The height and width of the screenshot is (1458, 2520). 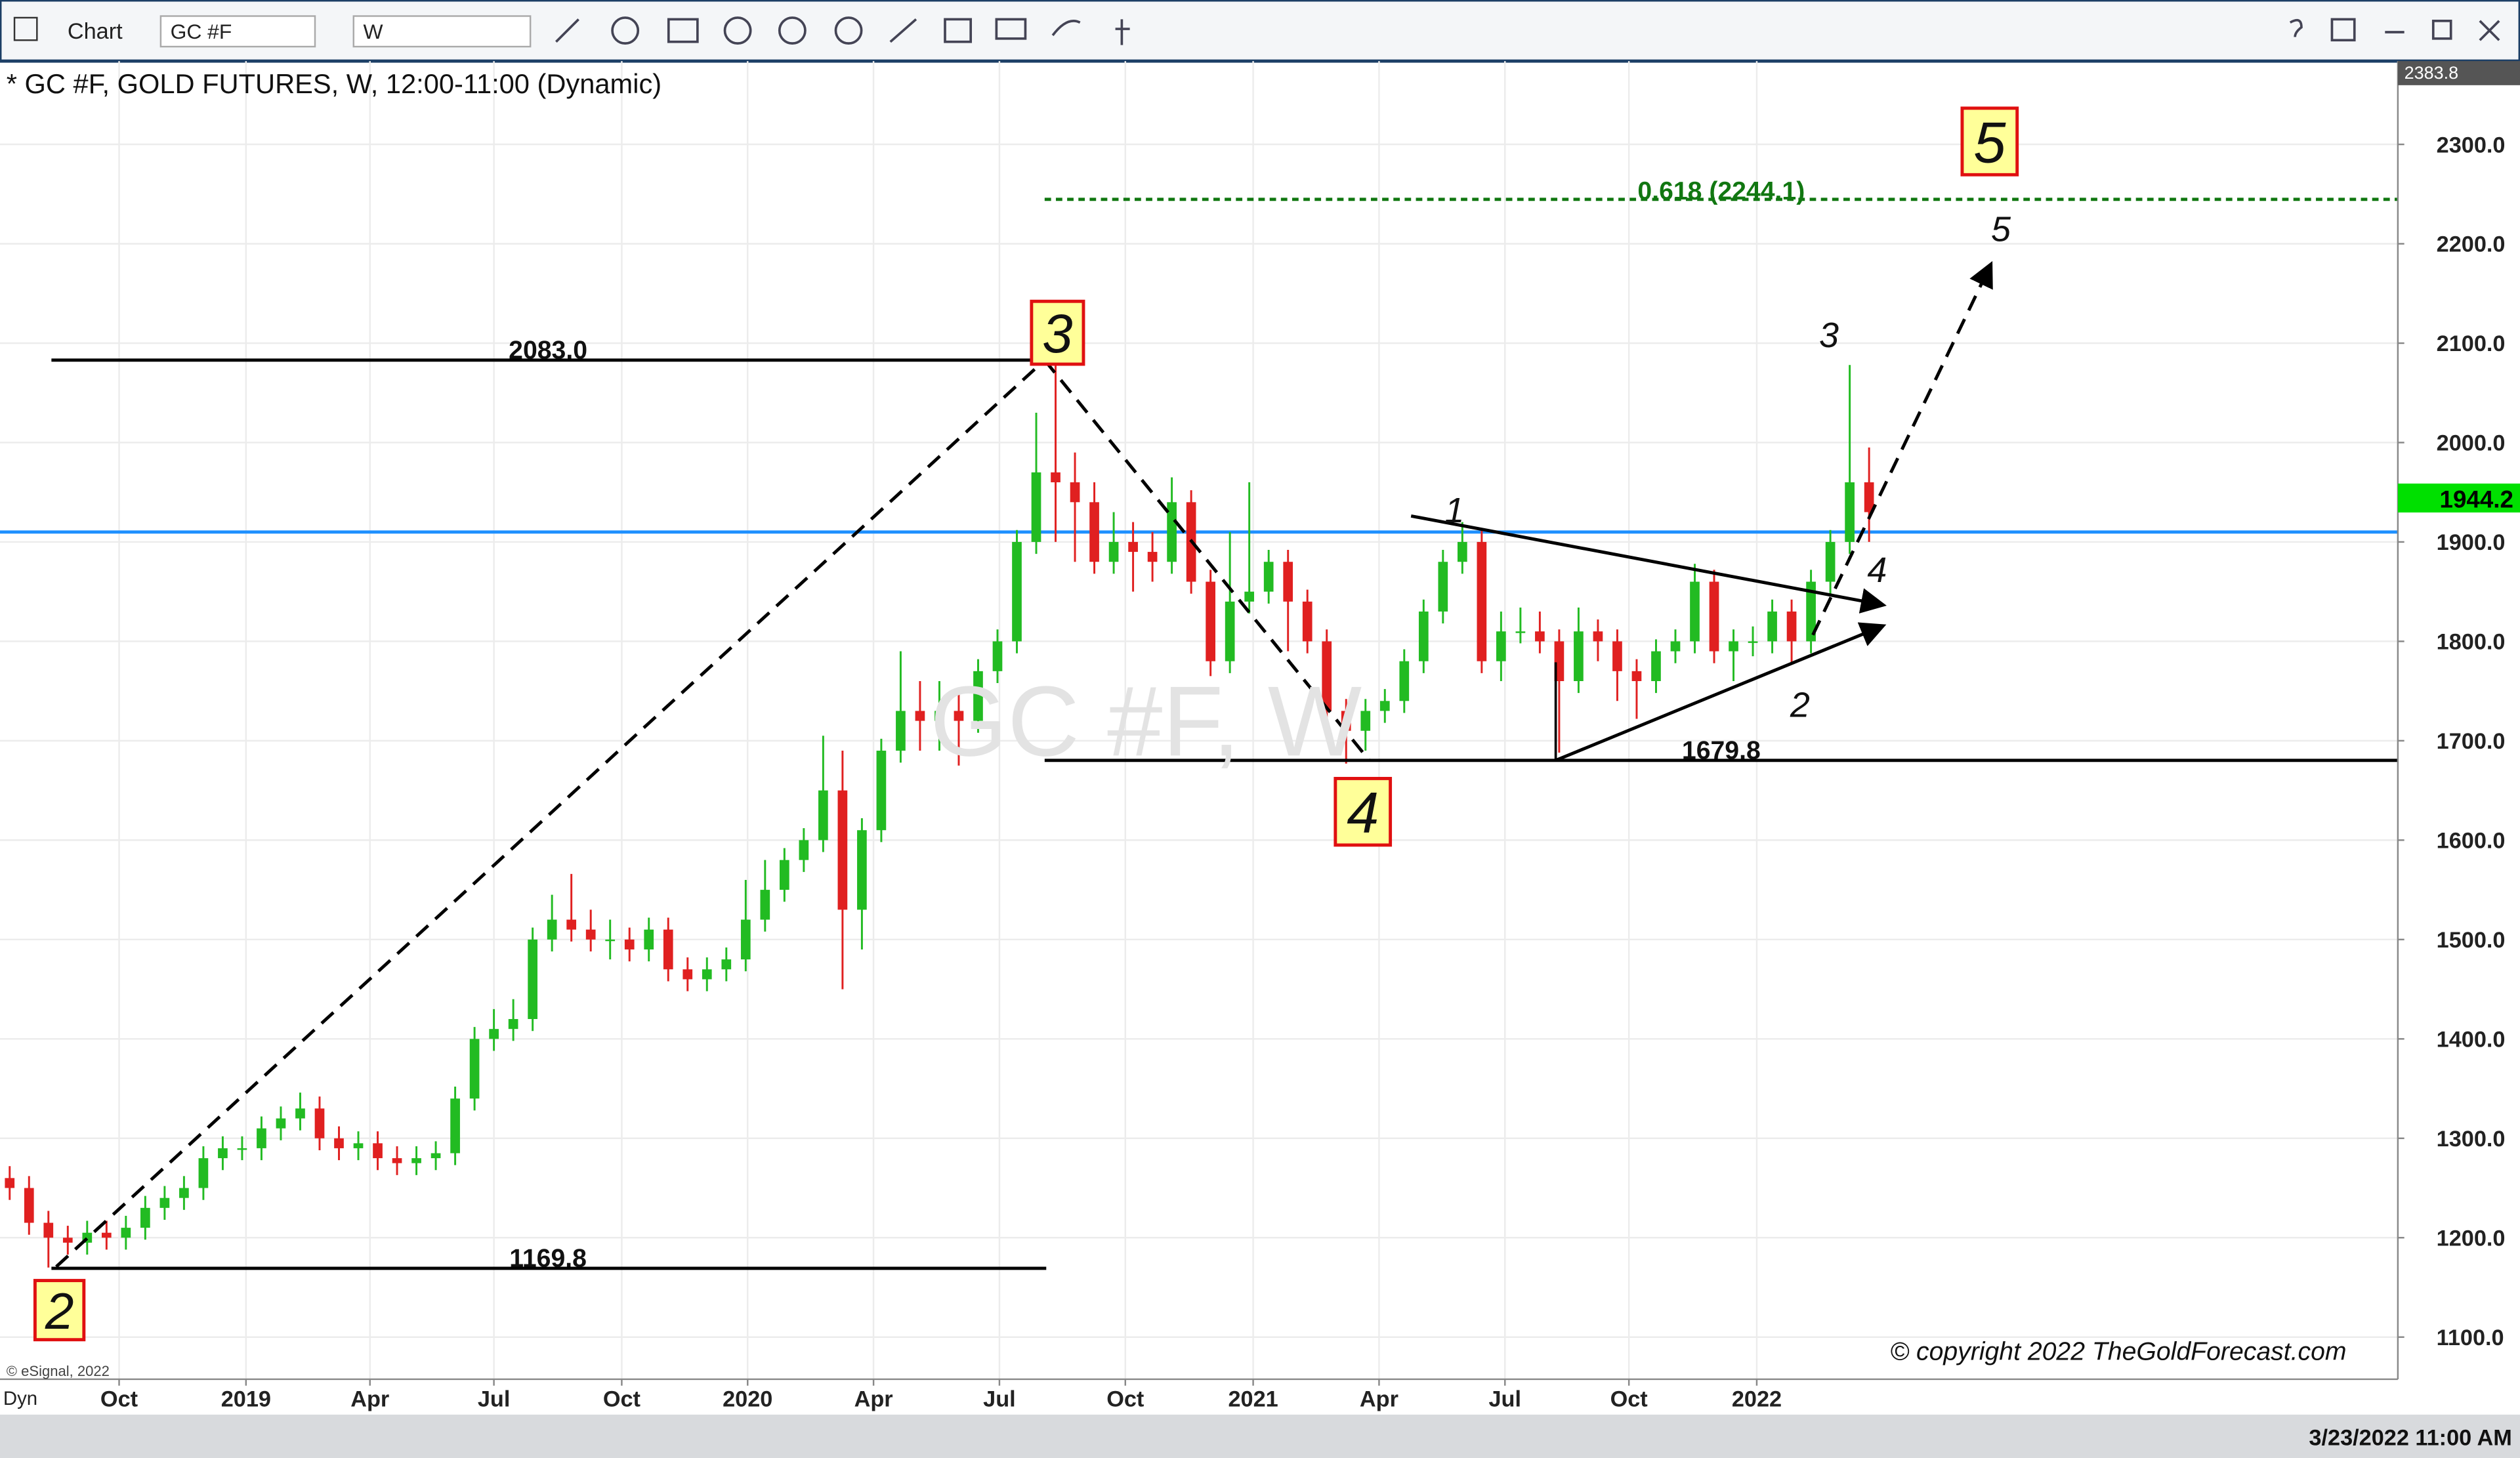 What do you see at coordinates (2471, 1238) in the screenshot?
I see `y-tick-label: 1200.0` at bounding box center [2471, 1238].